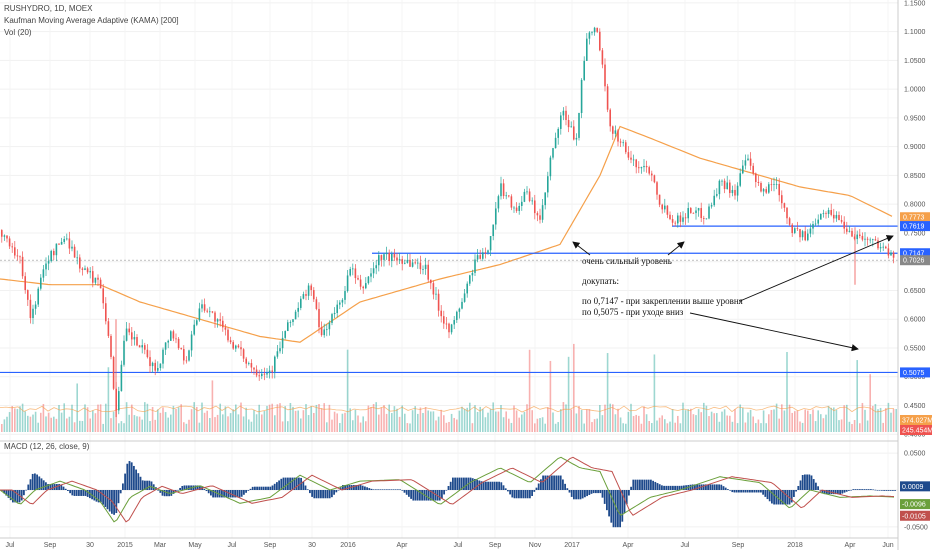 Image resolution: width=932 pixels, height=550 pixels. Describe the element at coordinates (915, 377) in the screenshot. I see `price-tick-label: 0.5000` at that location.